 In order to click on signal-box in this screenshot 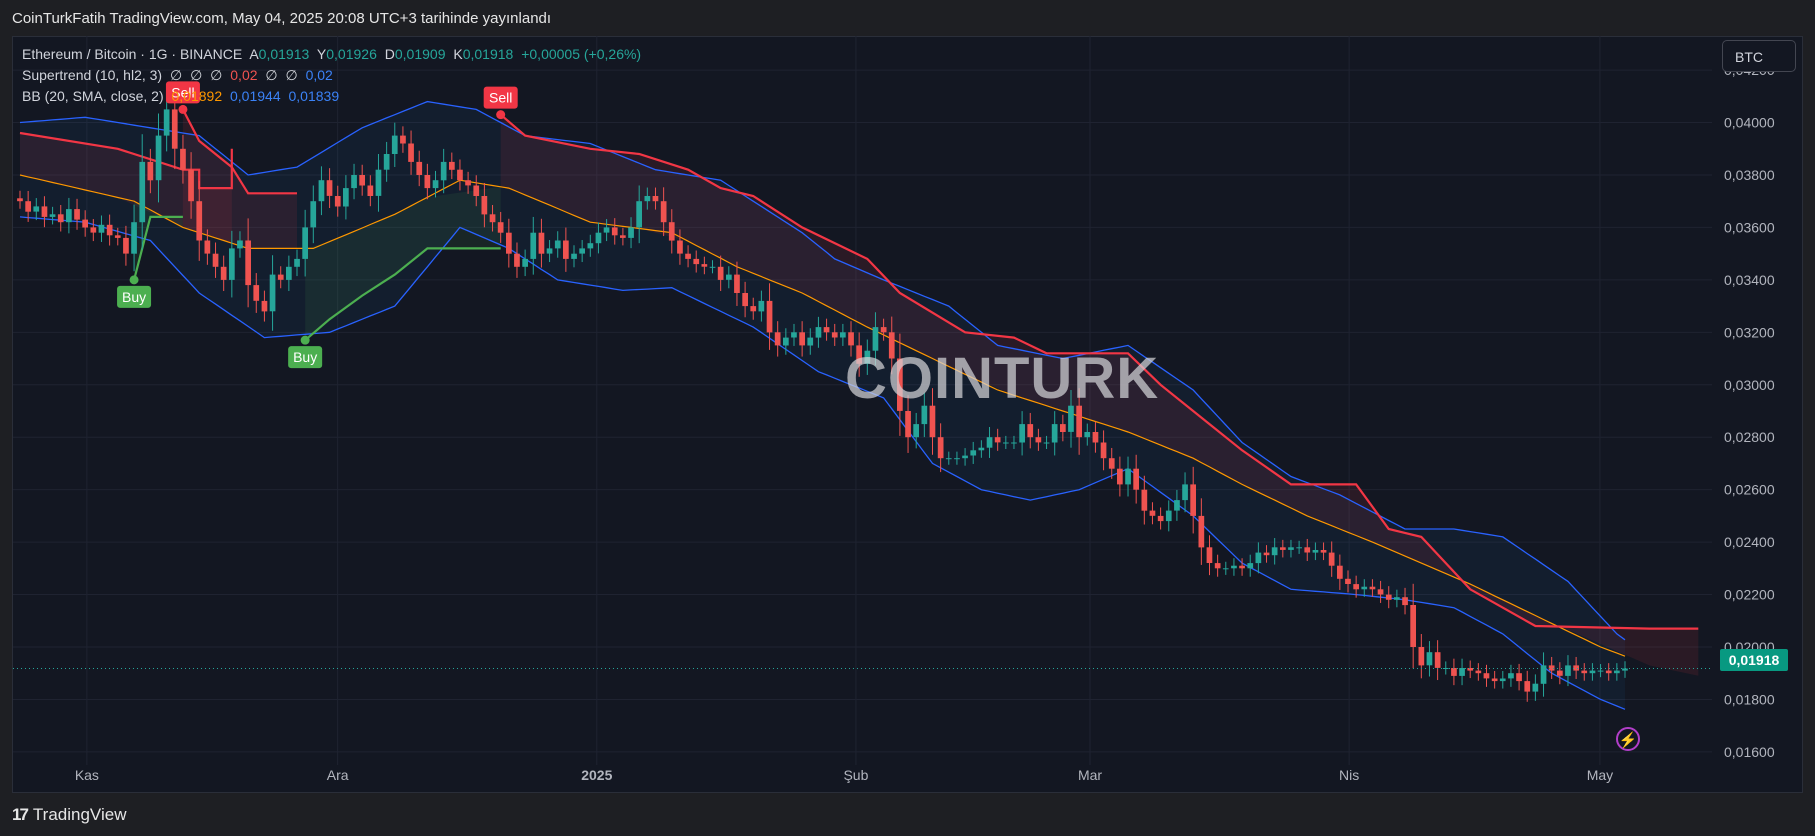, I will do `click(182, 92)`.